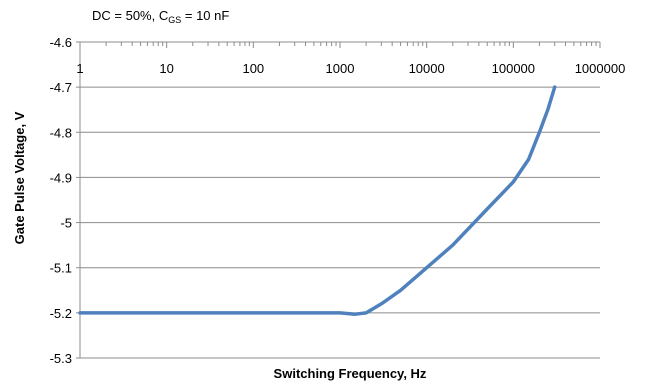 This screenshot has height=385, width=646. What do you see at coordinates (600, 68) in the screenshot?
I see `x-tick-label: 1000000` at bounding box center [600, 68].